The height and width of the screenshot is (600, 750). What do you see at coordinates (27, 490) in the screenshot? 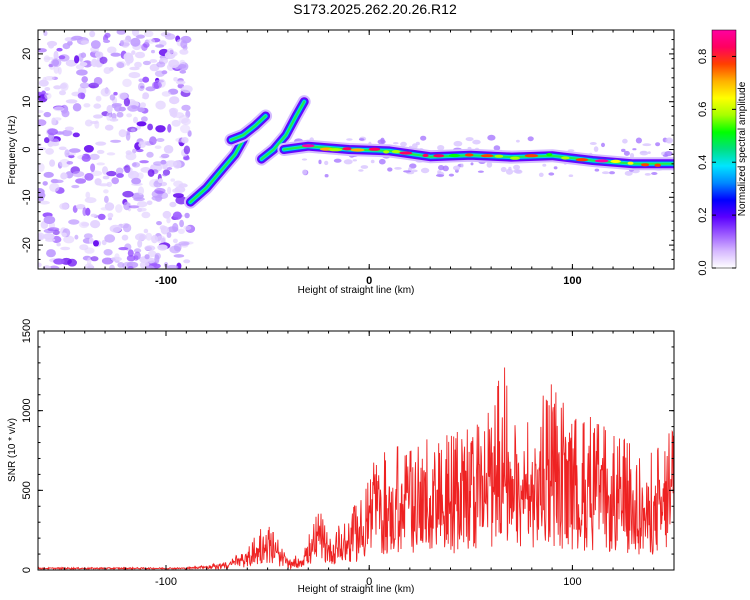
I see `y-tick-label: 500` at bounding box center [27, 490].